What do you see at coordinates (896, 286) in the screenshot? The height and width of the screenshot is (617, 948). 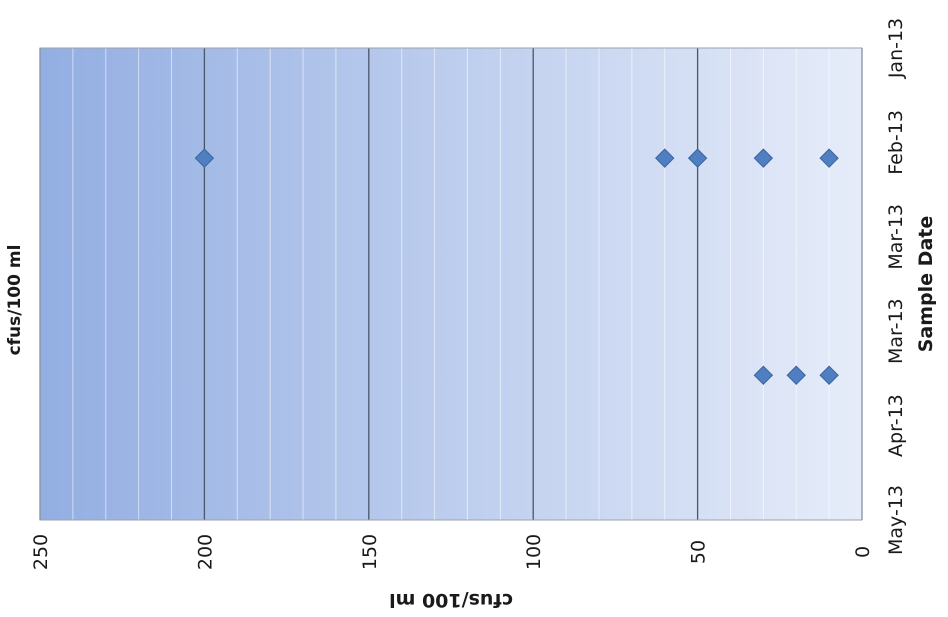 I see `x-axis-tick-labels: Jan-13 Feb-13 Mar-13 Mar-13 Apr-13 May-13` at bounding box center [896, 286].